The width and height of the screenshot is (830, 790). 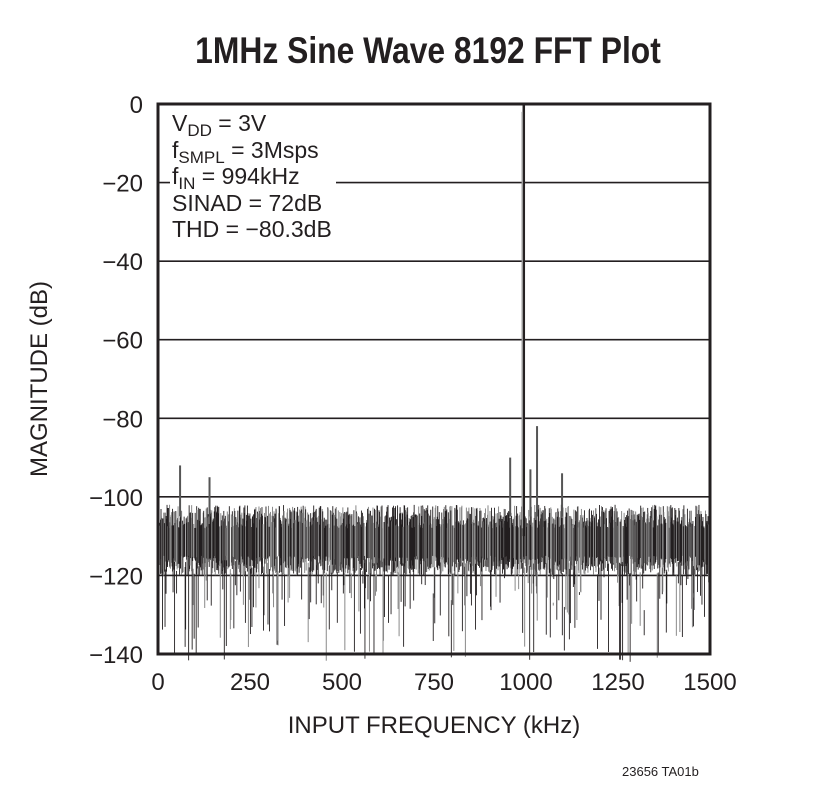 What do you see at coordinates (122, 341) in the screenshot?
I see `y-tick-label: −60` at bounding box center [122, 341].